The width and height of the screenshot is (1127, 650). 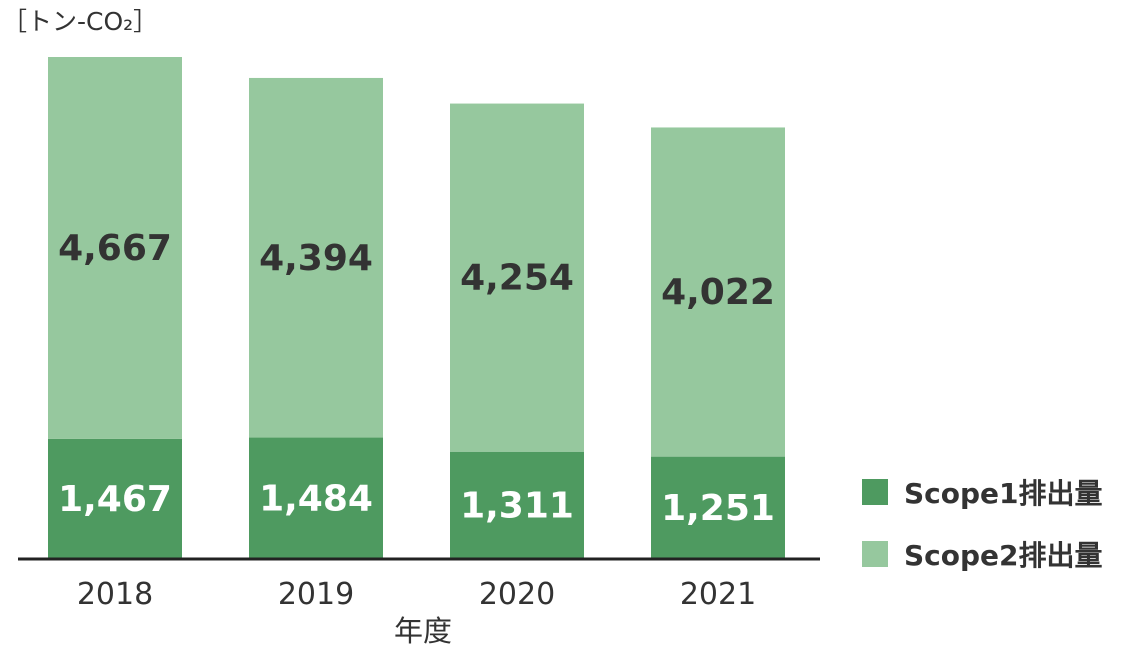 What do you see at coordinates (80, 21) in the screenshot?
I see `unit-label: ［トン-CO₂］` at bounding box center [80, 21].